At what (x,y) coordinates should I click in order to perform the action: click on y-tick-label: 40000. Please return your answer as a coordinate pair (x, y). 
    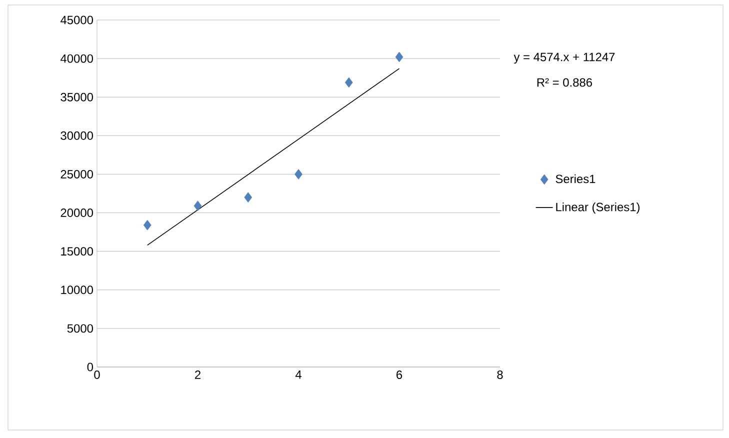
    Looking at the image, I should click on (77, 58).